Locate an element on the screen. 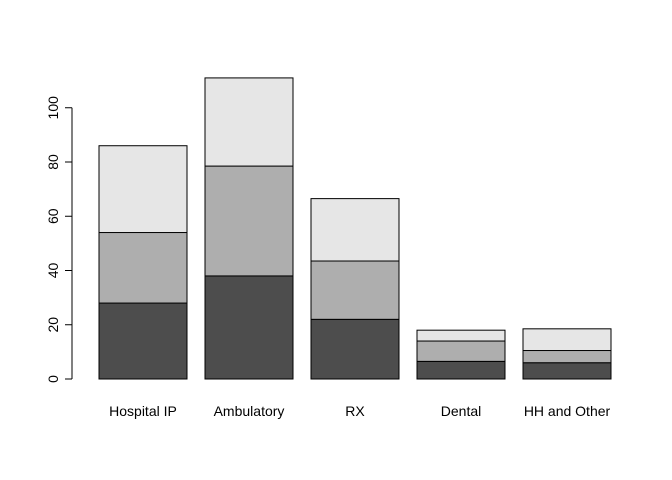 This screenshot has width=672, height=480. y-tick-label: 20 is located at coordinates (53, 325).